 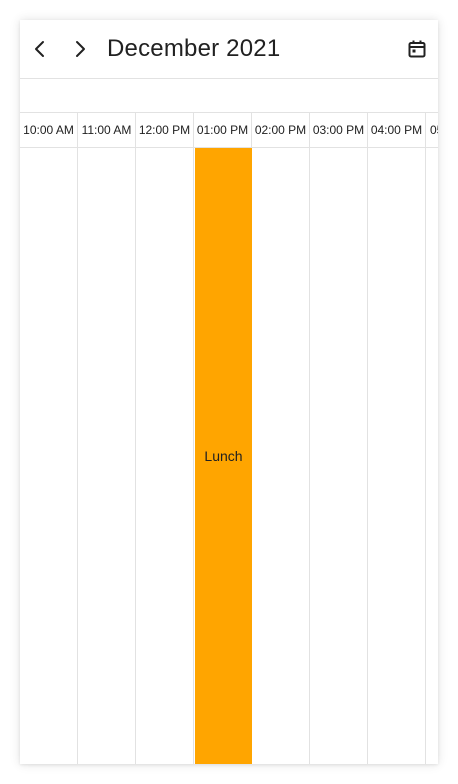 I want to click on appointment-subject: Lunch, so click(x=223, y=456).